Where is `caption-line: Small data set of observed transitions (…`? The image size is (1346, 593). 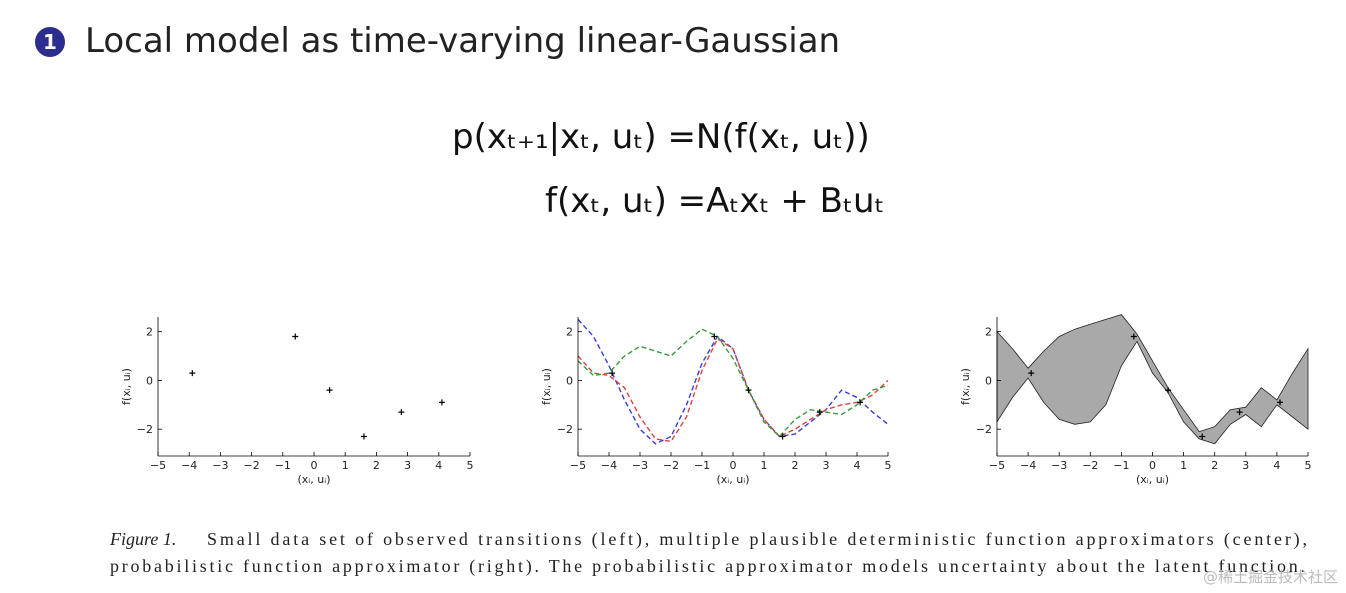
caption-line: Small data set of observed transitions (… is located at coordinates (757, 539).